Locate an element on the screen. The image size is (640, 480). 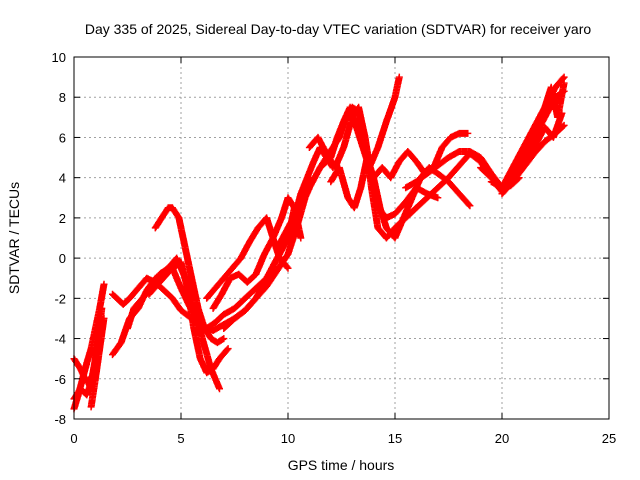
x-axis-label: GPS time / hours is located at coordinates (341, 465).